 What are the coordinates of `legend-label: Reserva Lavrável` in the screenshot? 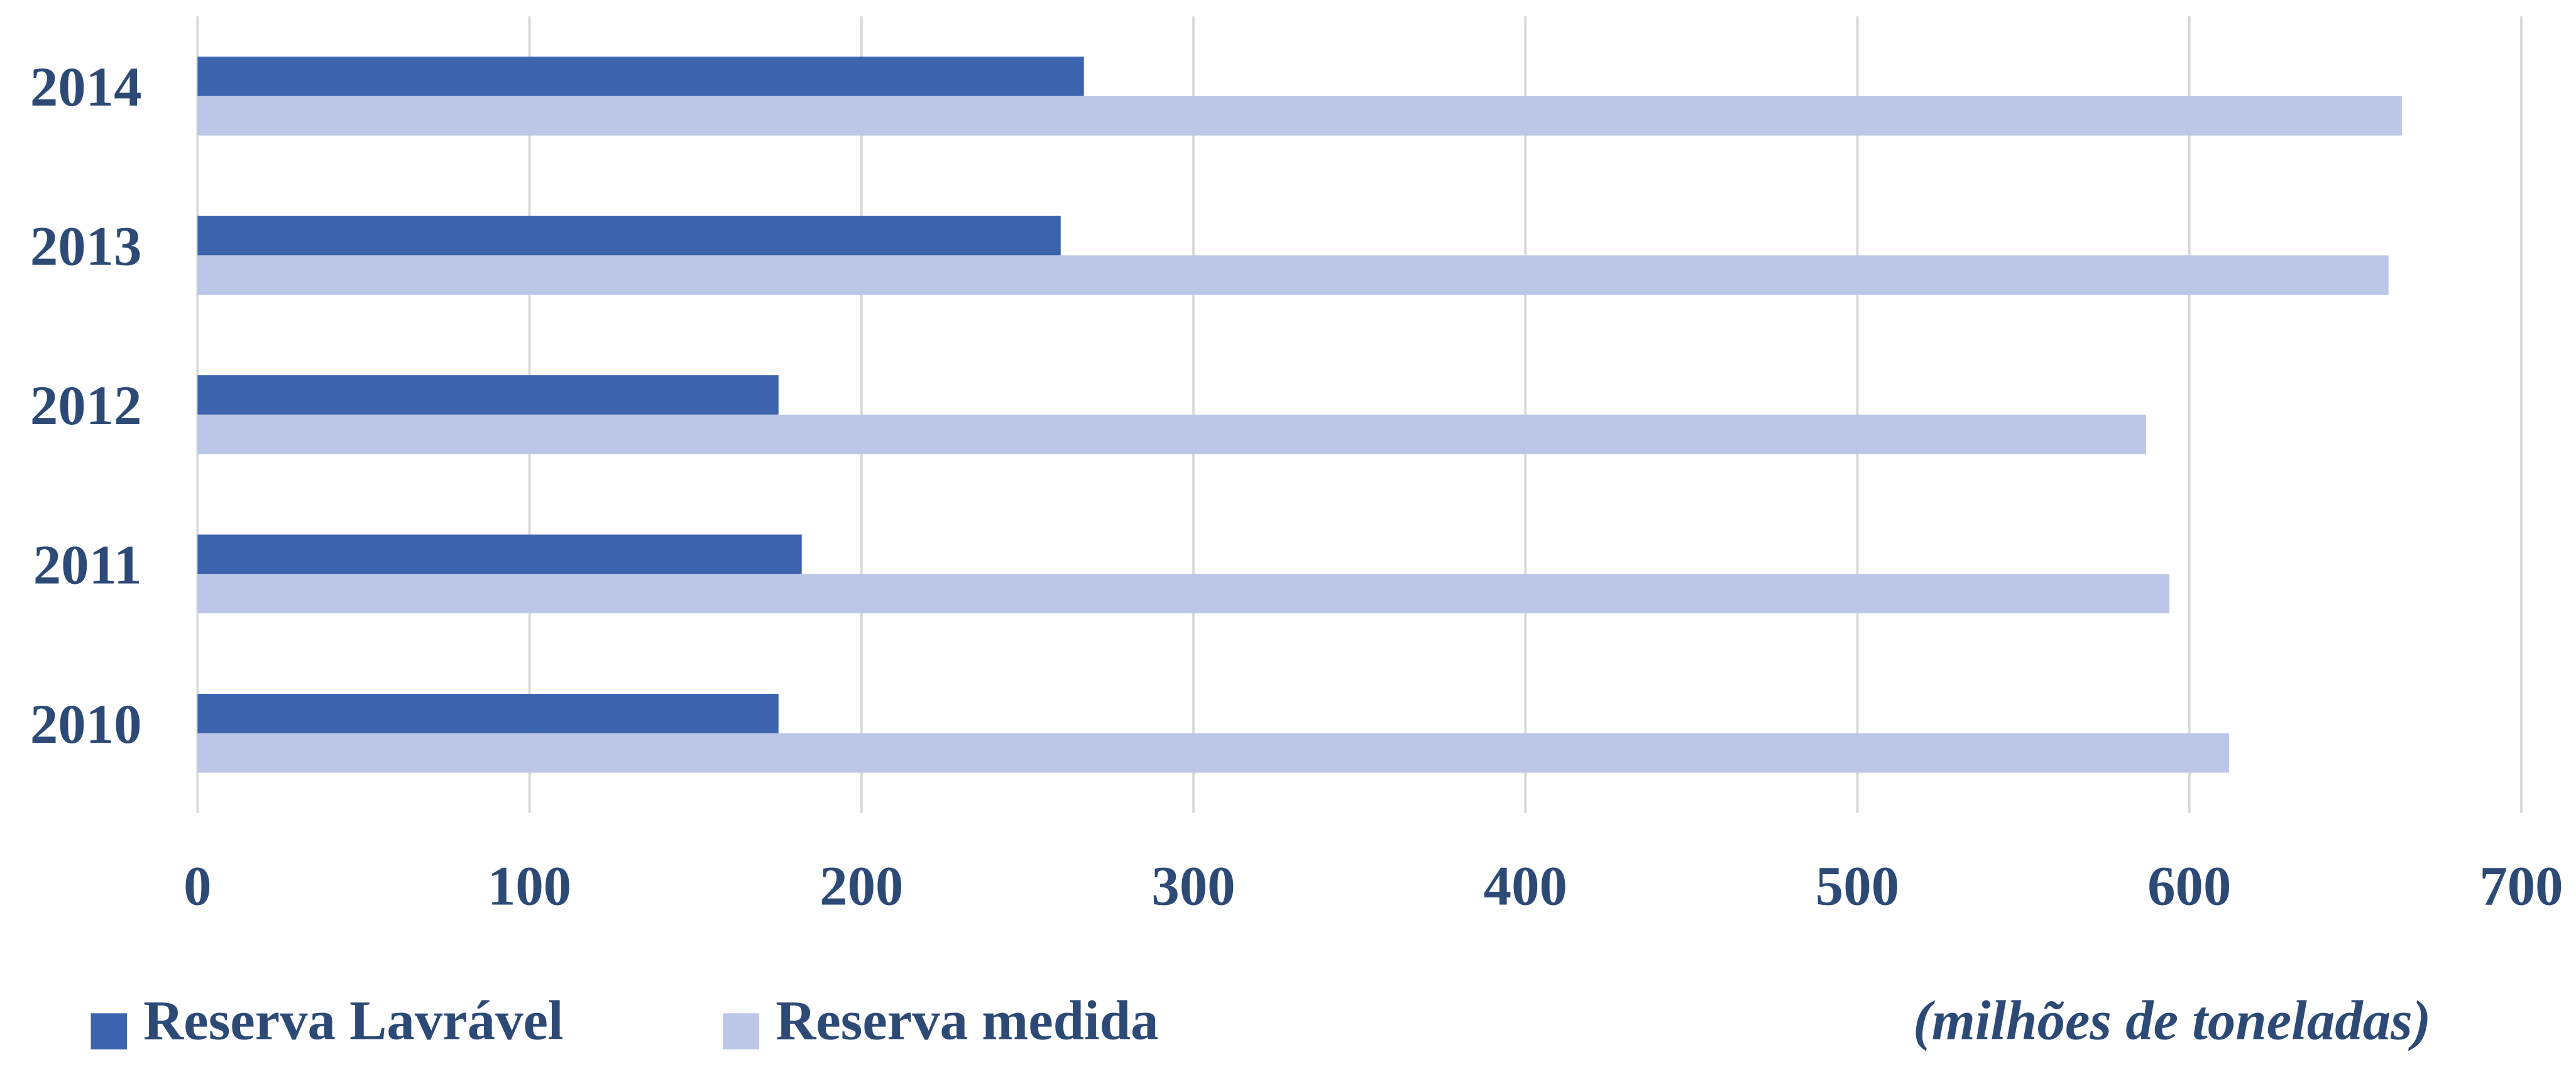 It's located at (353, 1021).